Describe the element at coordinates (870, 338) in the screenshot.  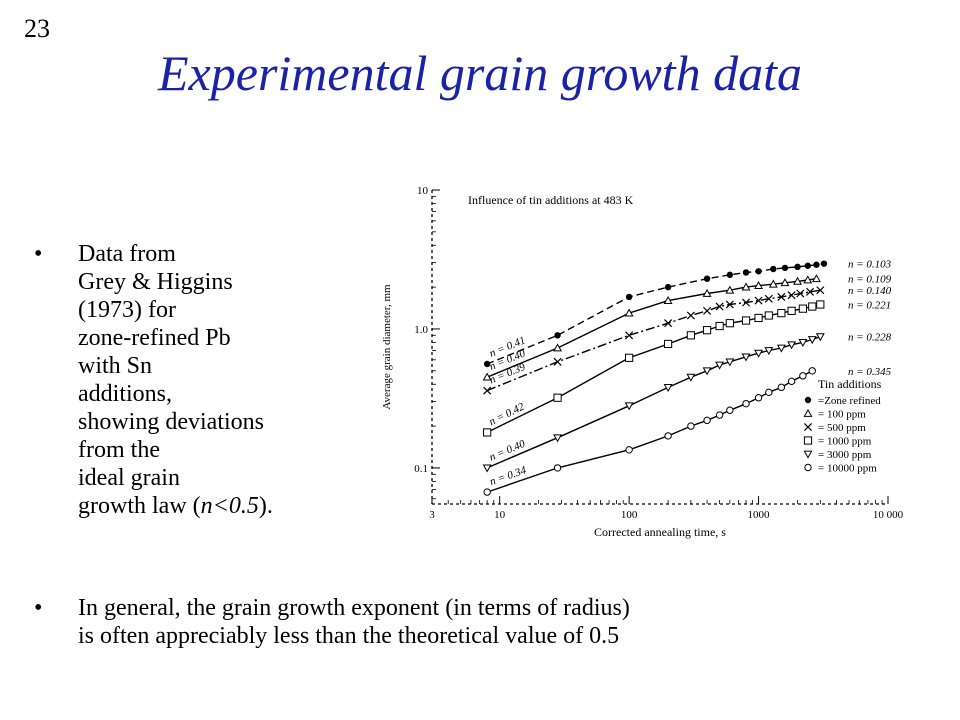
I see `series-n-label-right: n = 0.228` at that location.